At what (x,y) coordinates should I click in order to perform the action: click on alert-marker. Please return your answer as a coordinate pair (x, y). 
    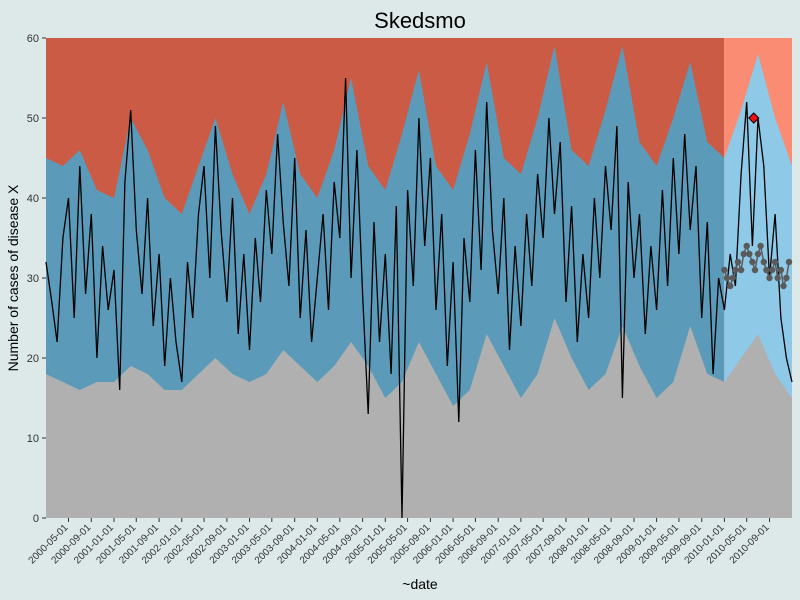
    Looking at the image, I should click on (754, 118).